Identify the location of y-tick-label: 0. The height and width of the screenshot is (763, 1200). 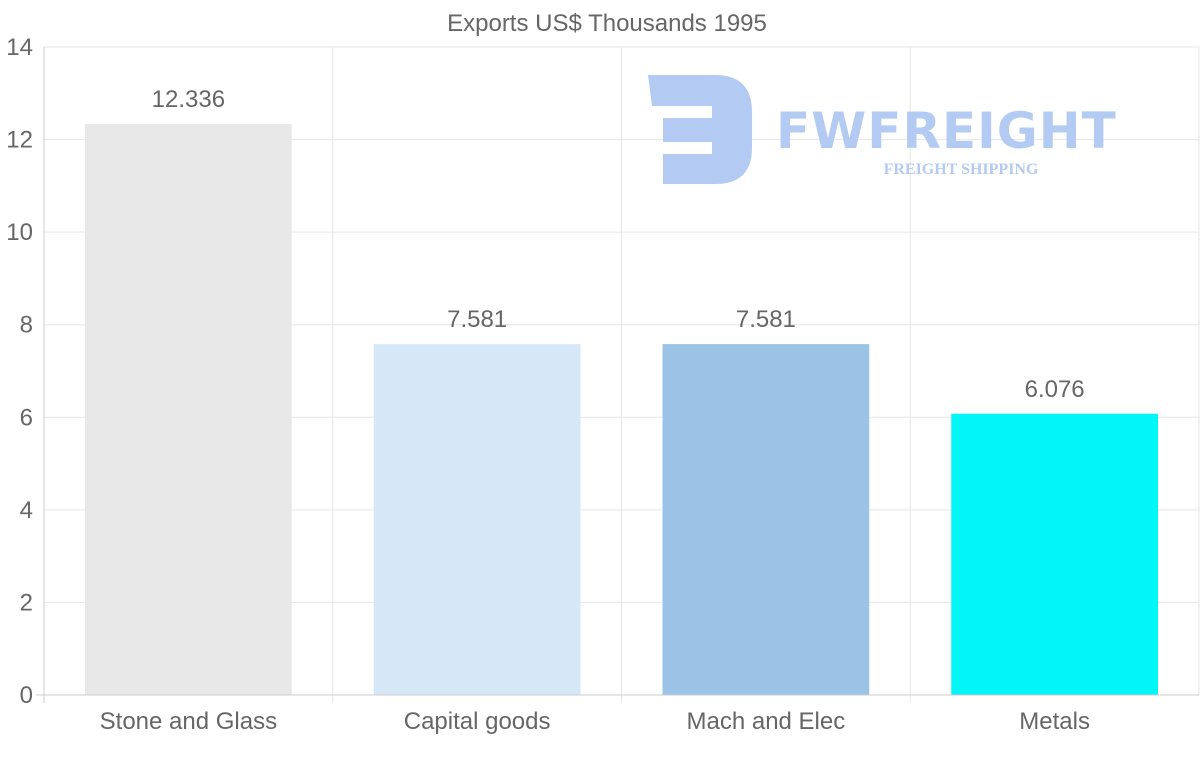
(26, 695).